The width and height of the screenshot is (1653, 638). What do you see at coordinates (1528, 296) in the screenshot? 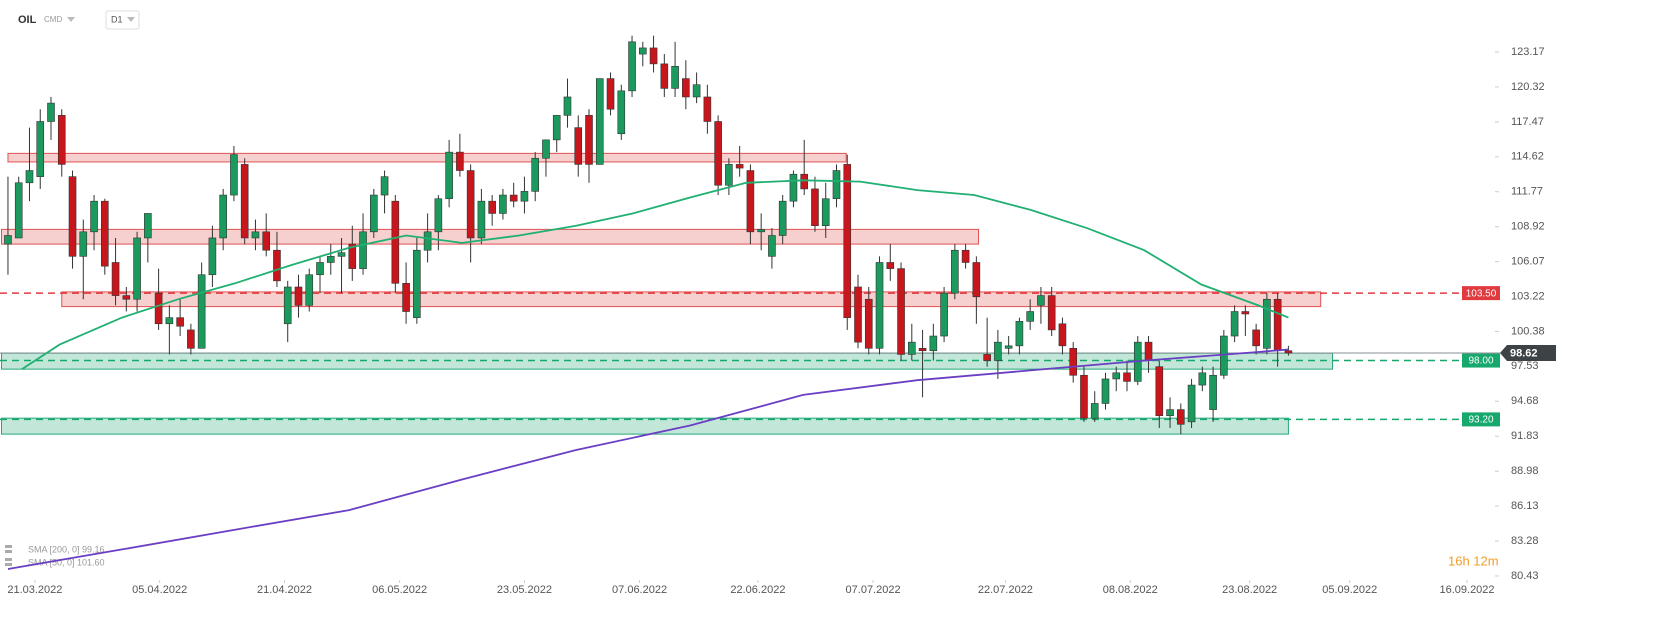
I see `y-tick-label: 103.22` at bounding box center [1528, 296].